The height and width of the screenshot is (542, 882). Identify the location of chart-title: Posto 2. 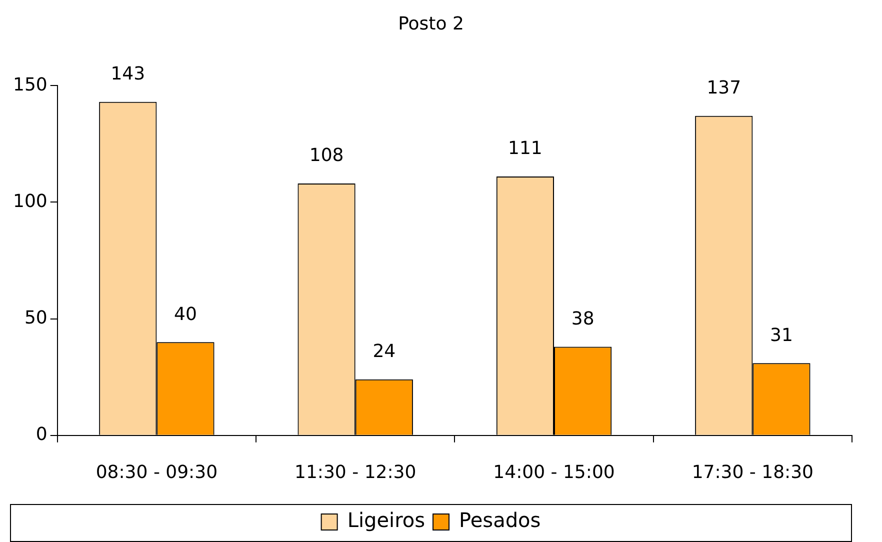
(431, 23).